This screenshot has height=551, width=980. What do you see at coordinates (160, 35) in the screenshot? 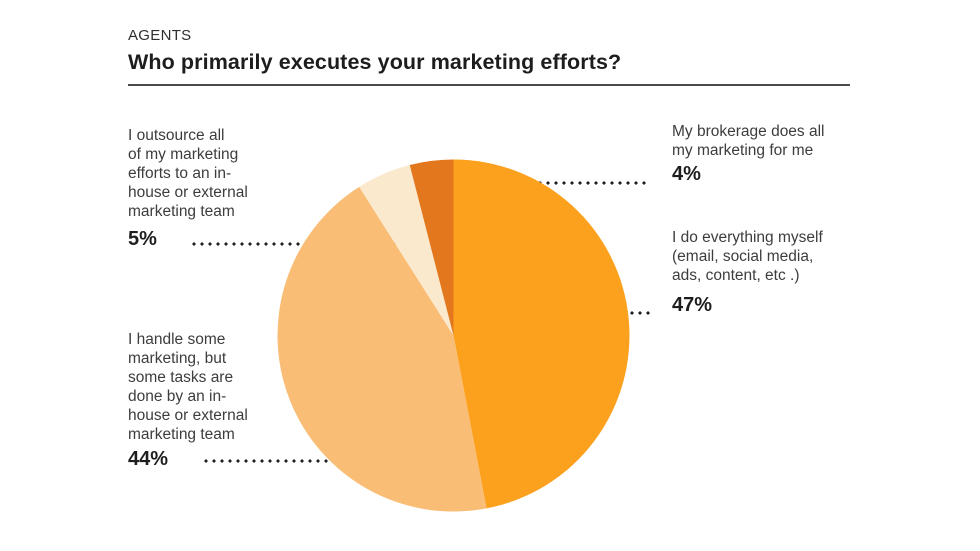
I see `chart-eyebrow: AGENTS` at bounding box center [160, 35].